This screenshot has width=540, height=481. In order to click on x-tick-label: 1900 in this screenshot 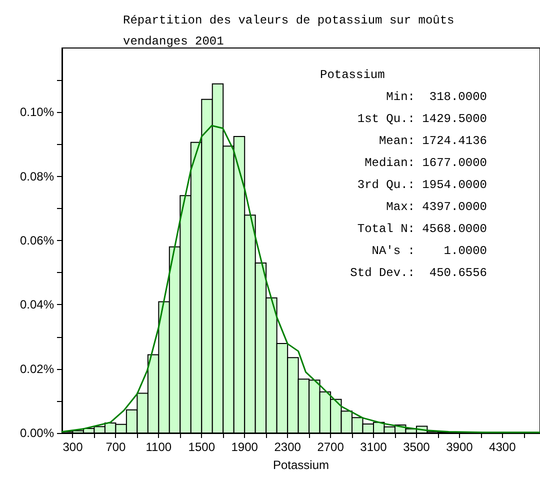, I will do `click(244, 447)`.